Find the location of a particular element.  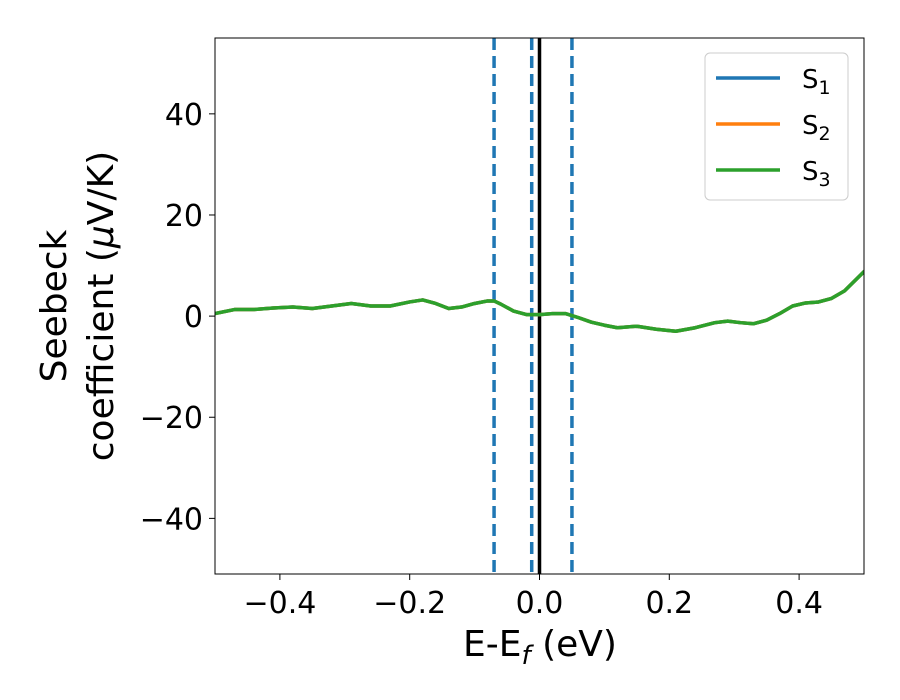

y-tick-label: 20 is located at coordinates (184, 216).